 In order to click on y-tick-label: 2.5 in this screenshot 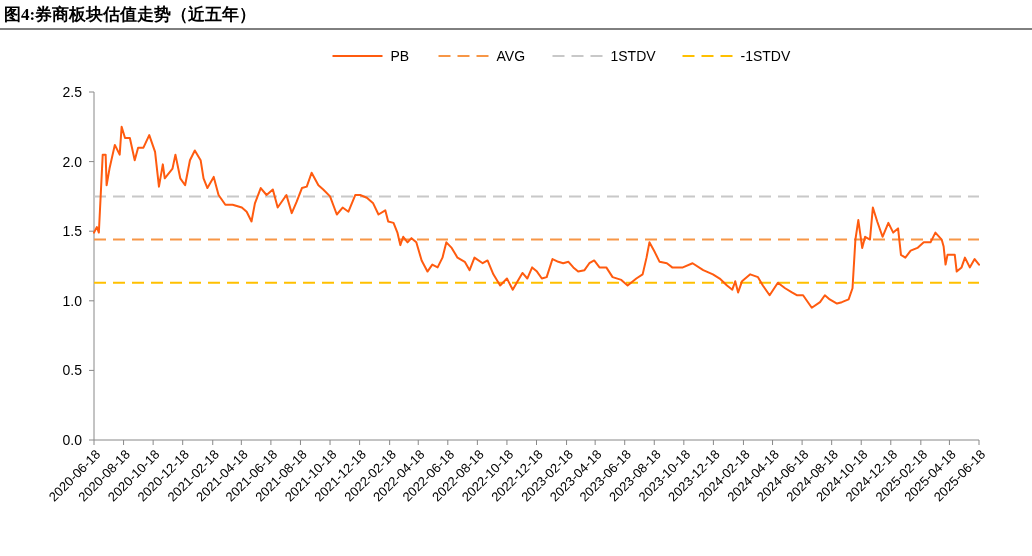, I will do `click(72, 91)`.